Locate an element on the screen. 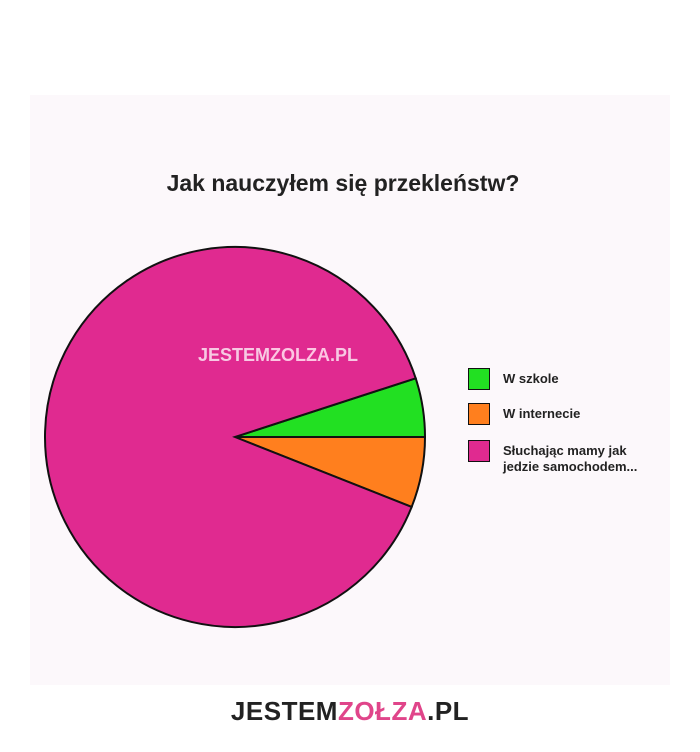 The width and height of the screenshot is (700, 752). footer-suffix: .PL is located at coordinates (448, 711).